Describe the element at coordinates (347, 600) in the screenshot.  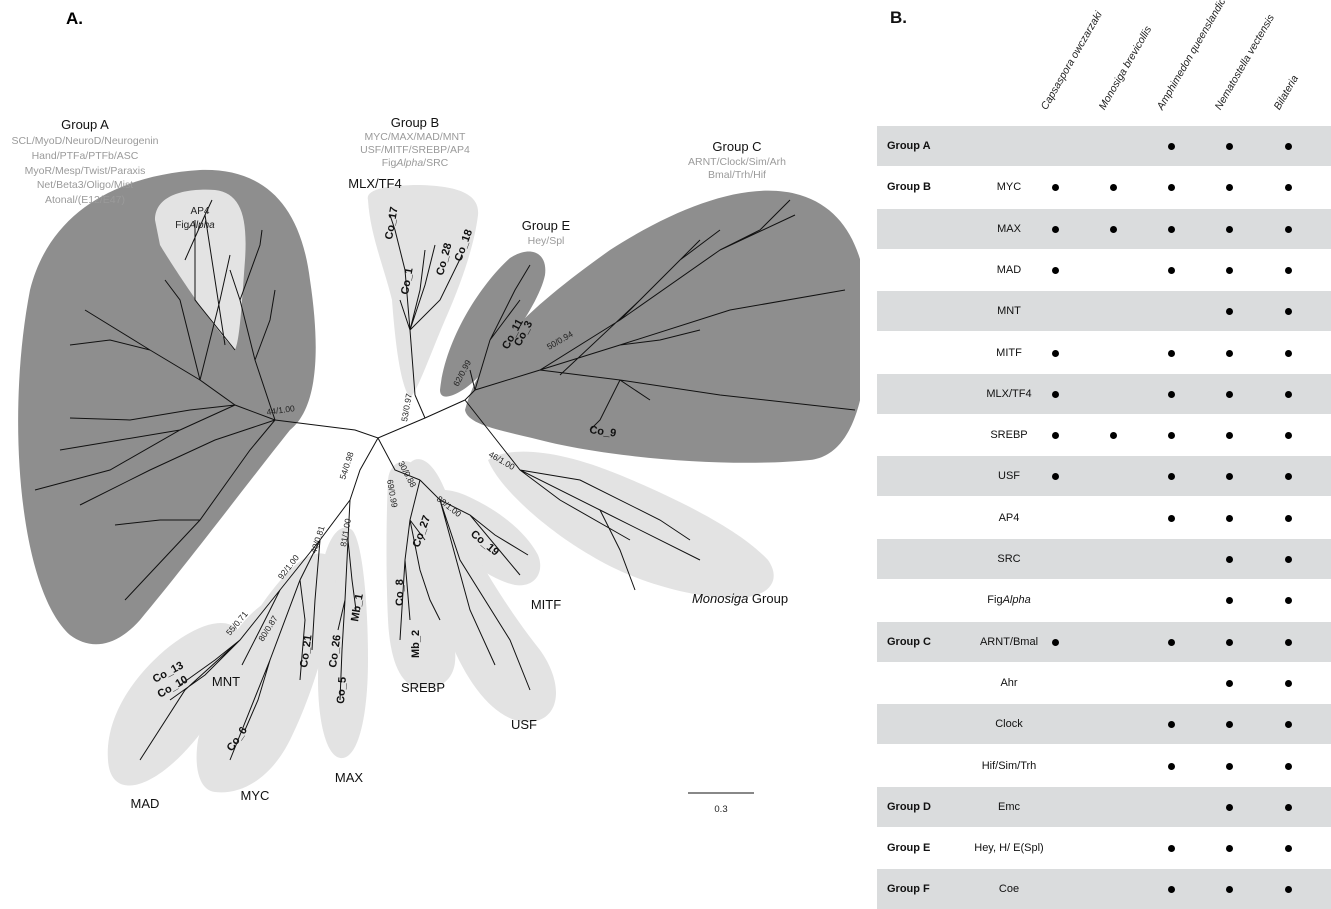
I see `branch-max` at that location.